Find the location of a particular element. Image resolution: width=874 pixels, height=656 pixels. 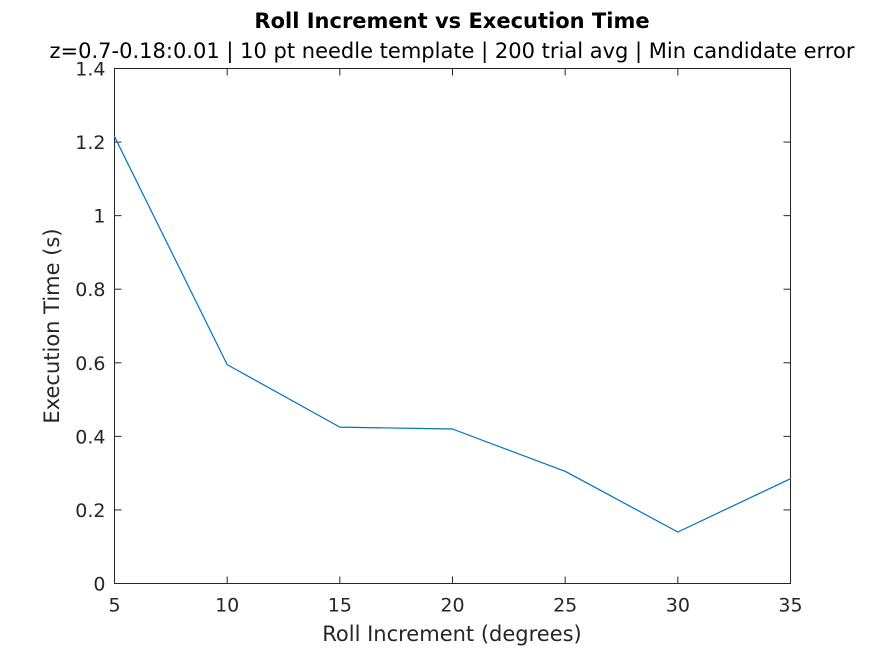

x-tick-20-label: 20 is located at coordinates (452, 606).